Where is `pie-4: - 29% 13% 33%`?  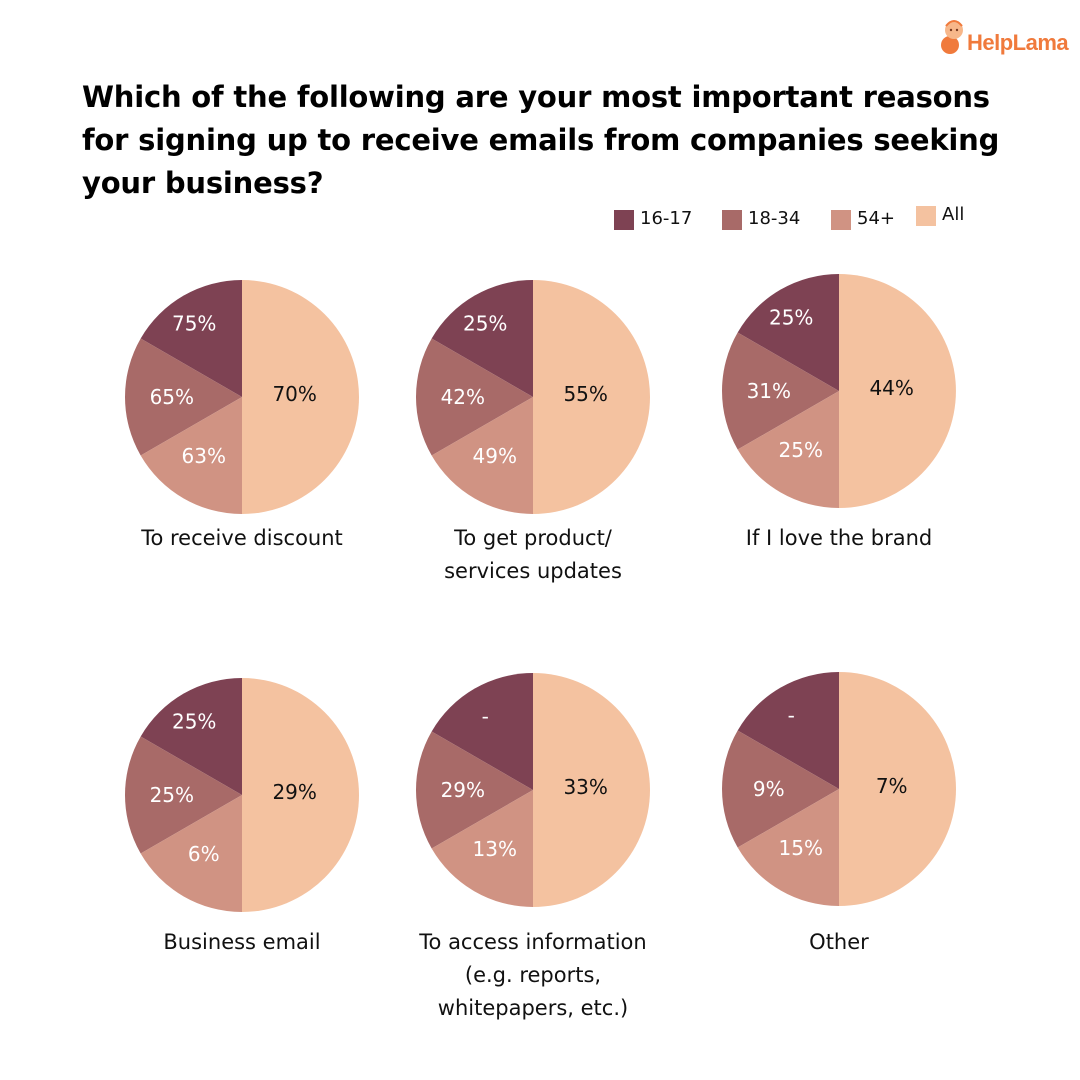
pie-4: - 29% 13% 33% is located at coordinates (532, 790).